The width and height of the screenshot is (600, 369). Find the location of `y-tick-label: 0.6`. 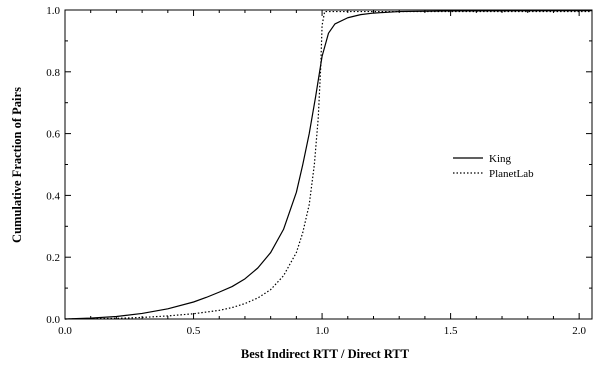

y-tick-label: 0.6 is located at coordinates (53, 135).